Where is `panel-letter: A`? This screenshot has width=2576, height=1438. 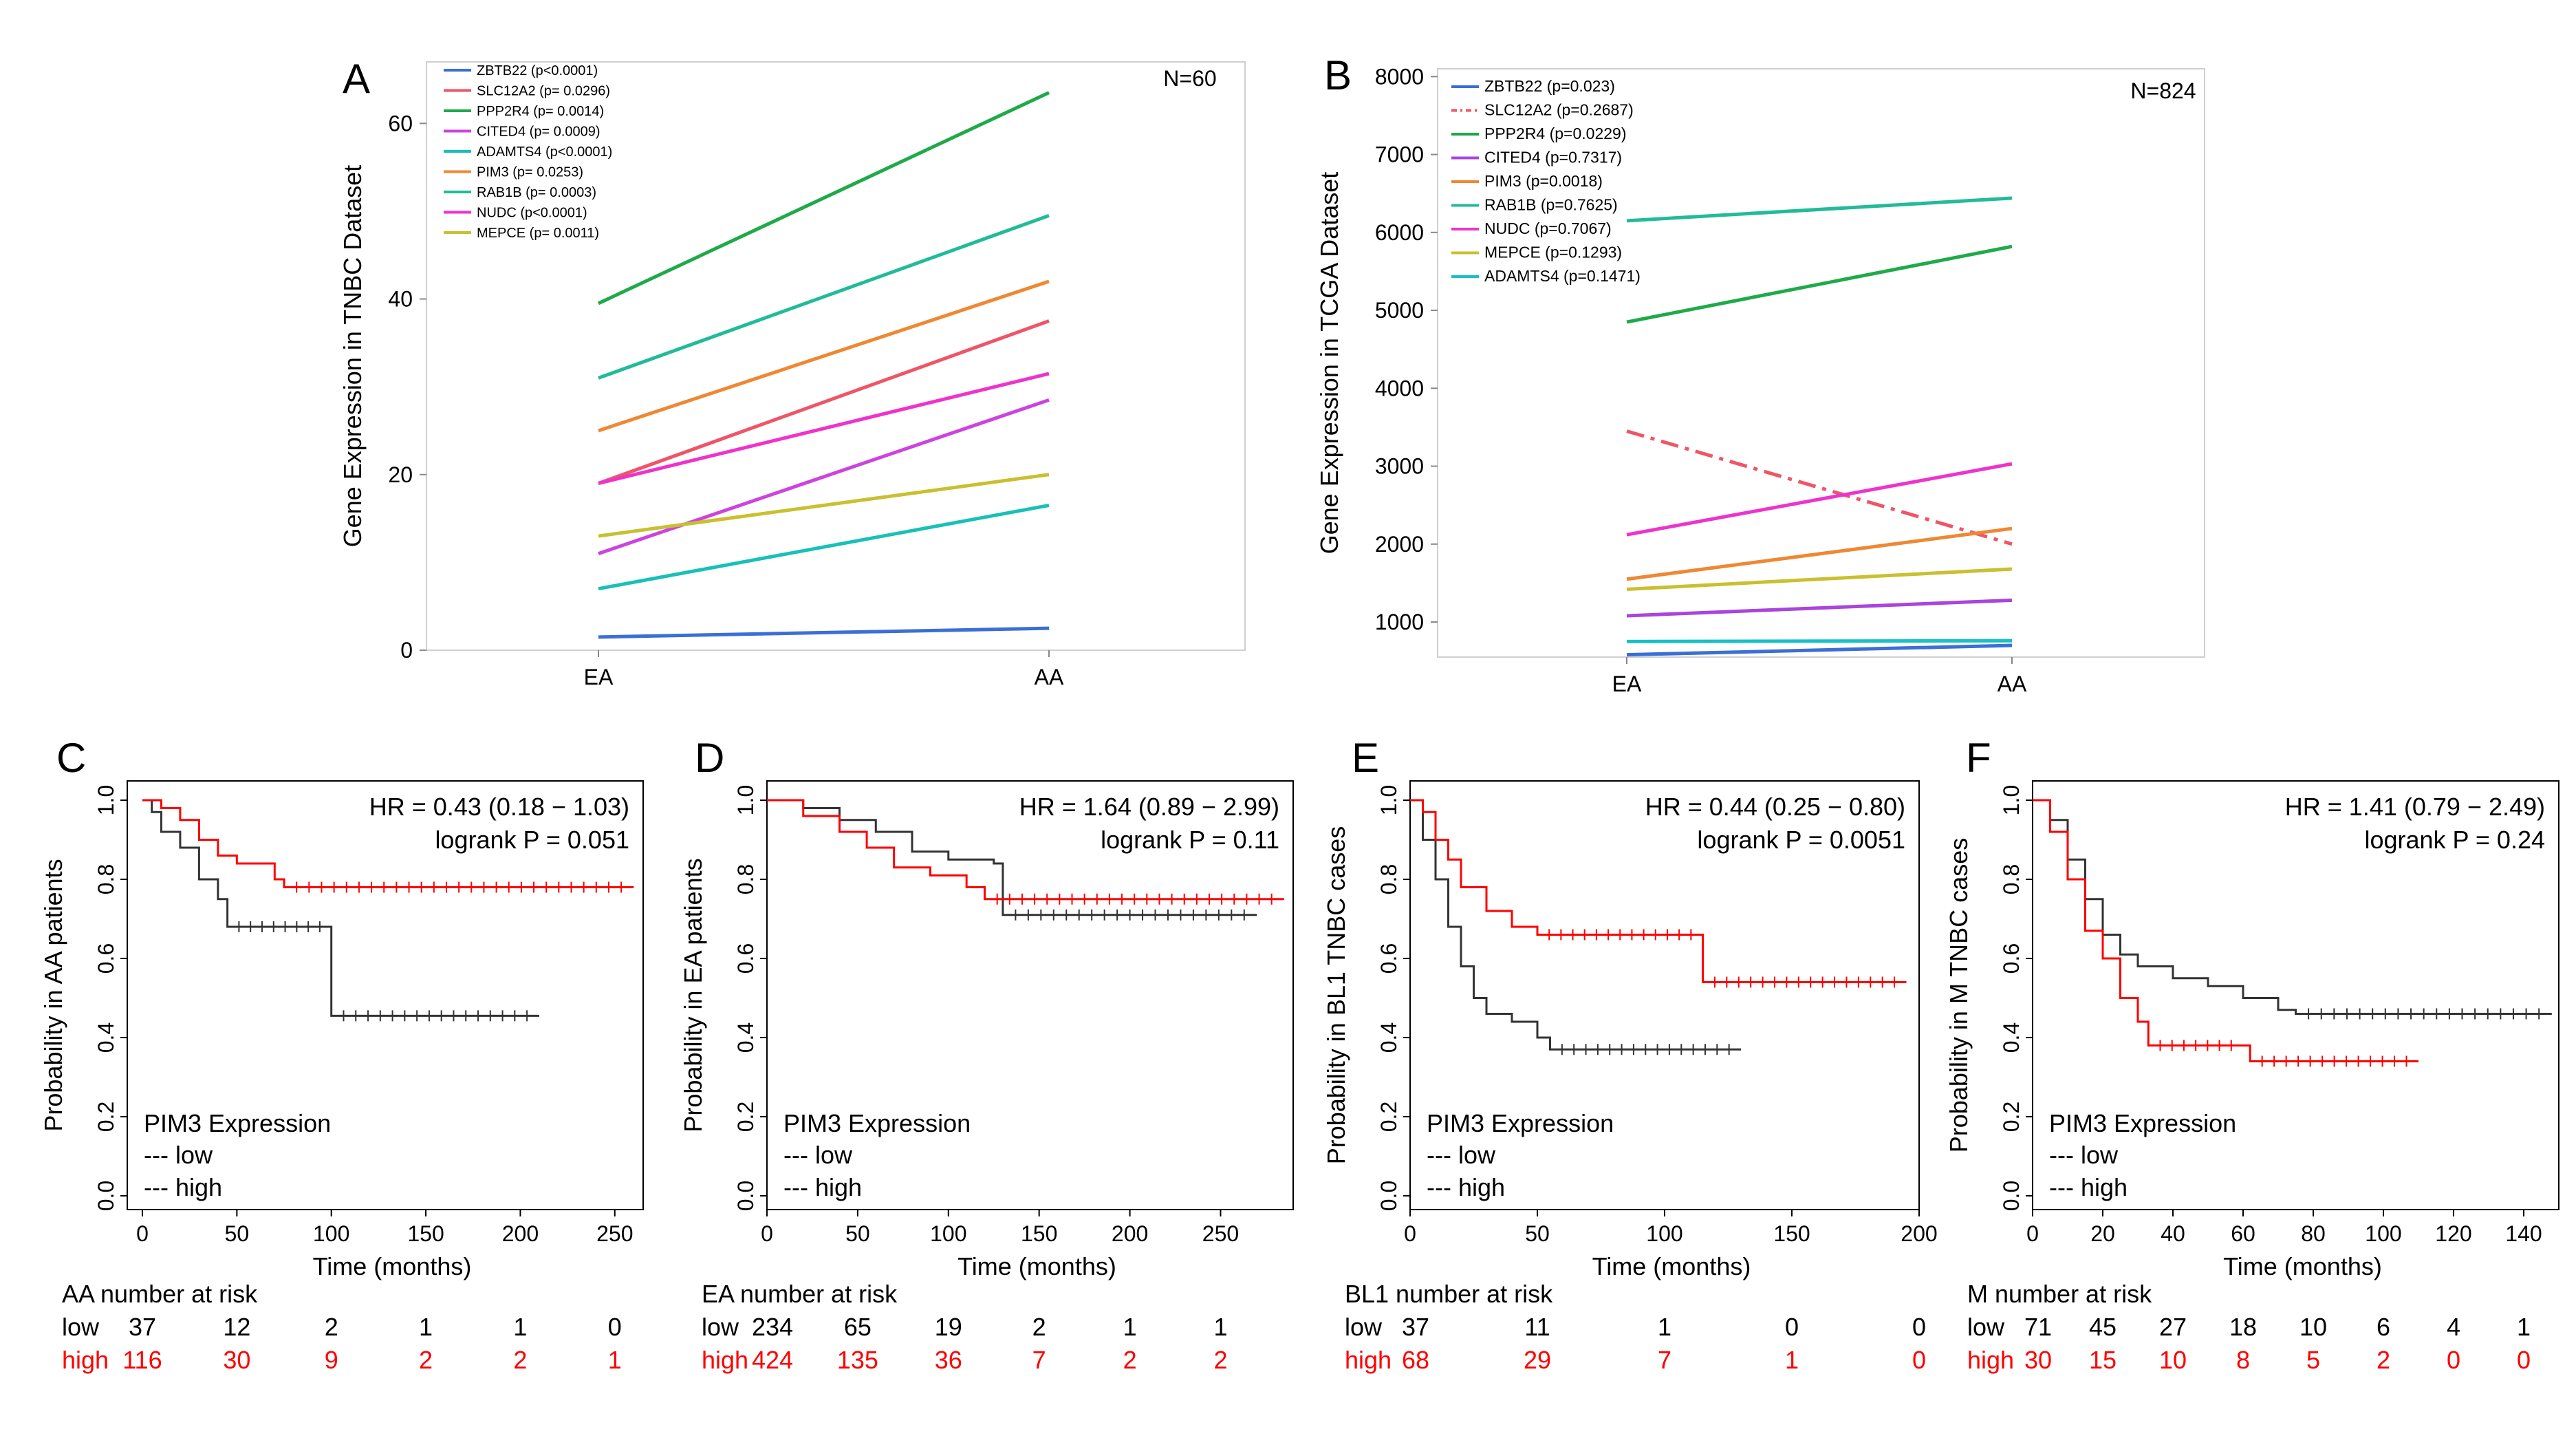 panel-letter: A is located at coordinates (356, 79).